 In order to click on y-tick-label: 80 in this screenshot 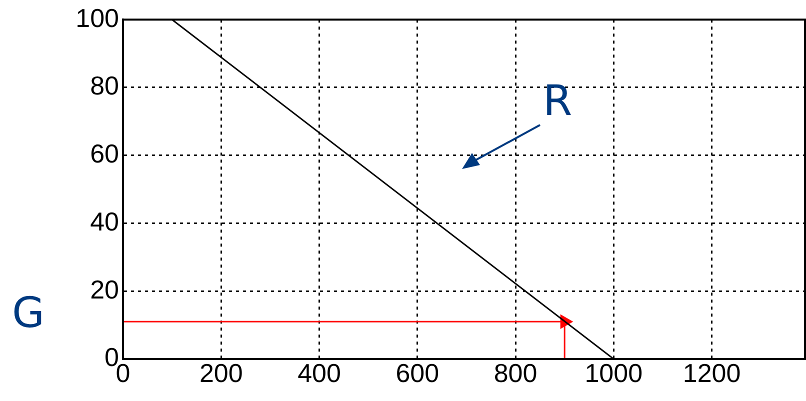, I will do `click(104, 85)`.